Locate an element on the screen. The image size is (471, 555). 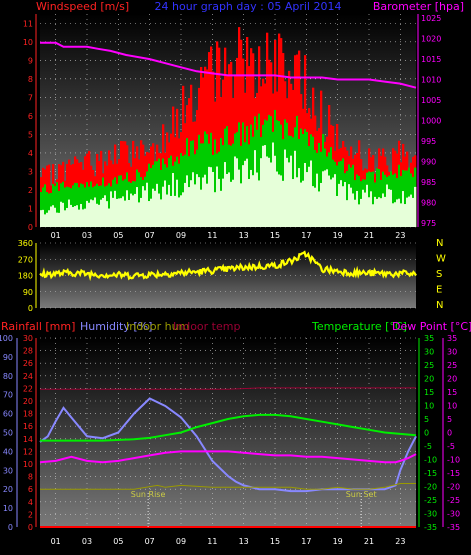
windspeed-tick: 1 is located at coordinates (30, 208).